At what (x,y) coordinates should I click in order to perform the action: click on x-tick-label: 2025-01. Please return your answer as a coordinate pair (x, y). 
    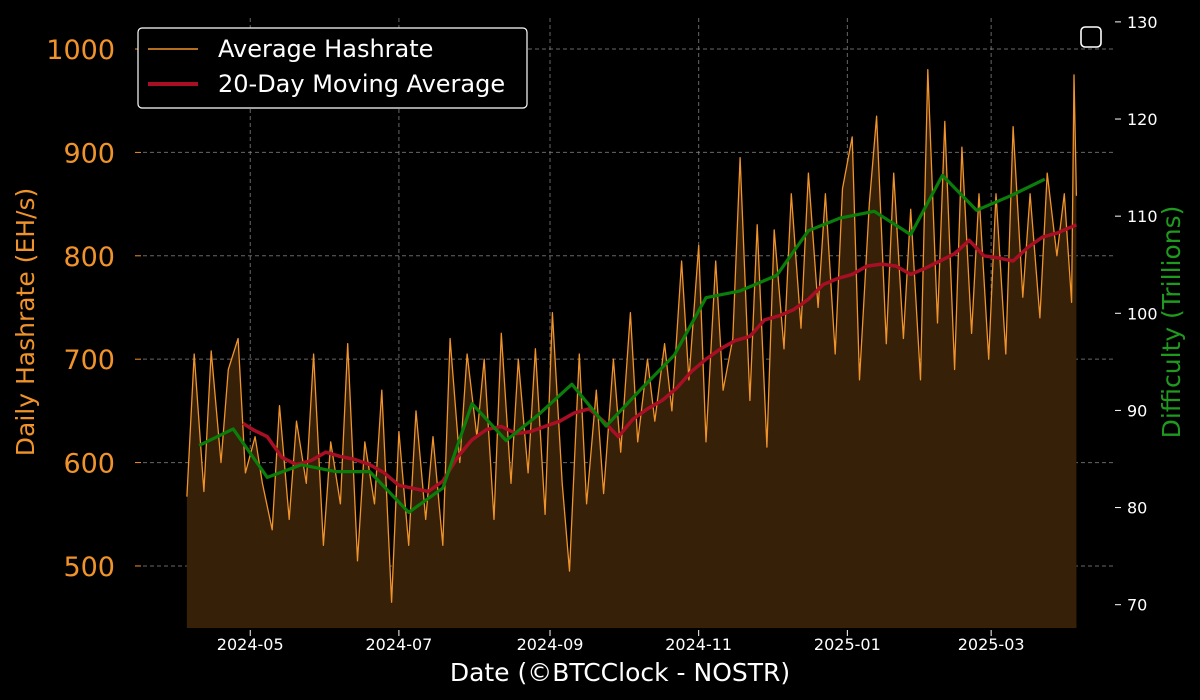
    Looking at the image, I should click on (847, 644).